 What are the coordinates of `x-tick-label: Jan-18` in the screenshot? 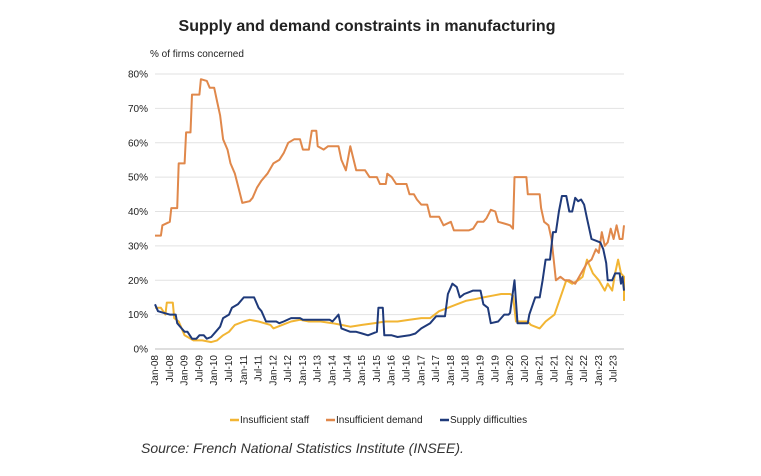 It's located at (451, 370).